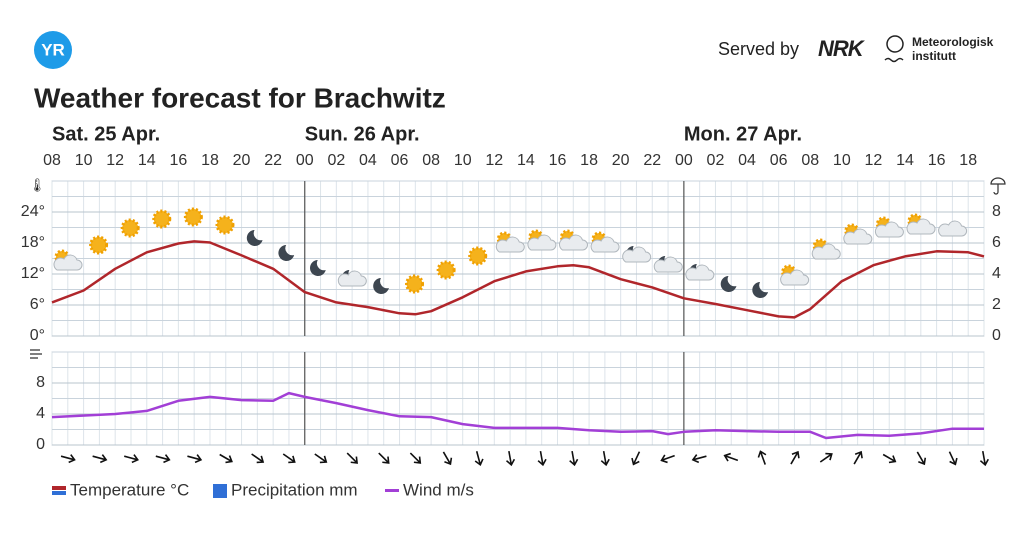 This screenshot has width=1024, height=552. What do you see at coordinates (953, 42) in the screenshot?
I see `met-text: Meteorologisk` at bounding box center [953, 42].